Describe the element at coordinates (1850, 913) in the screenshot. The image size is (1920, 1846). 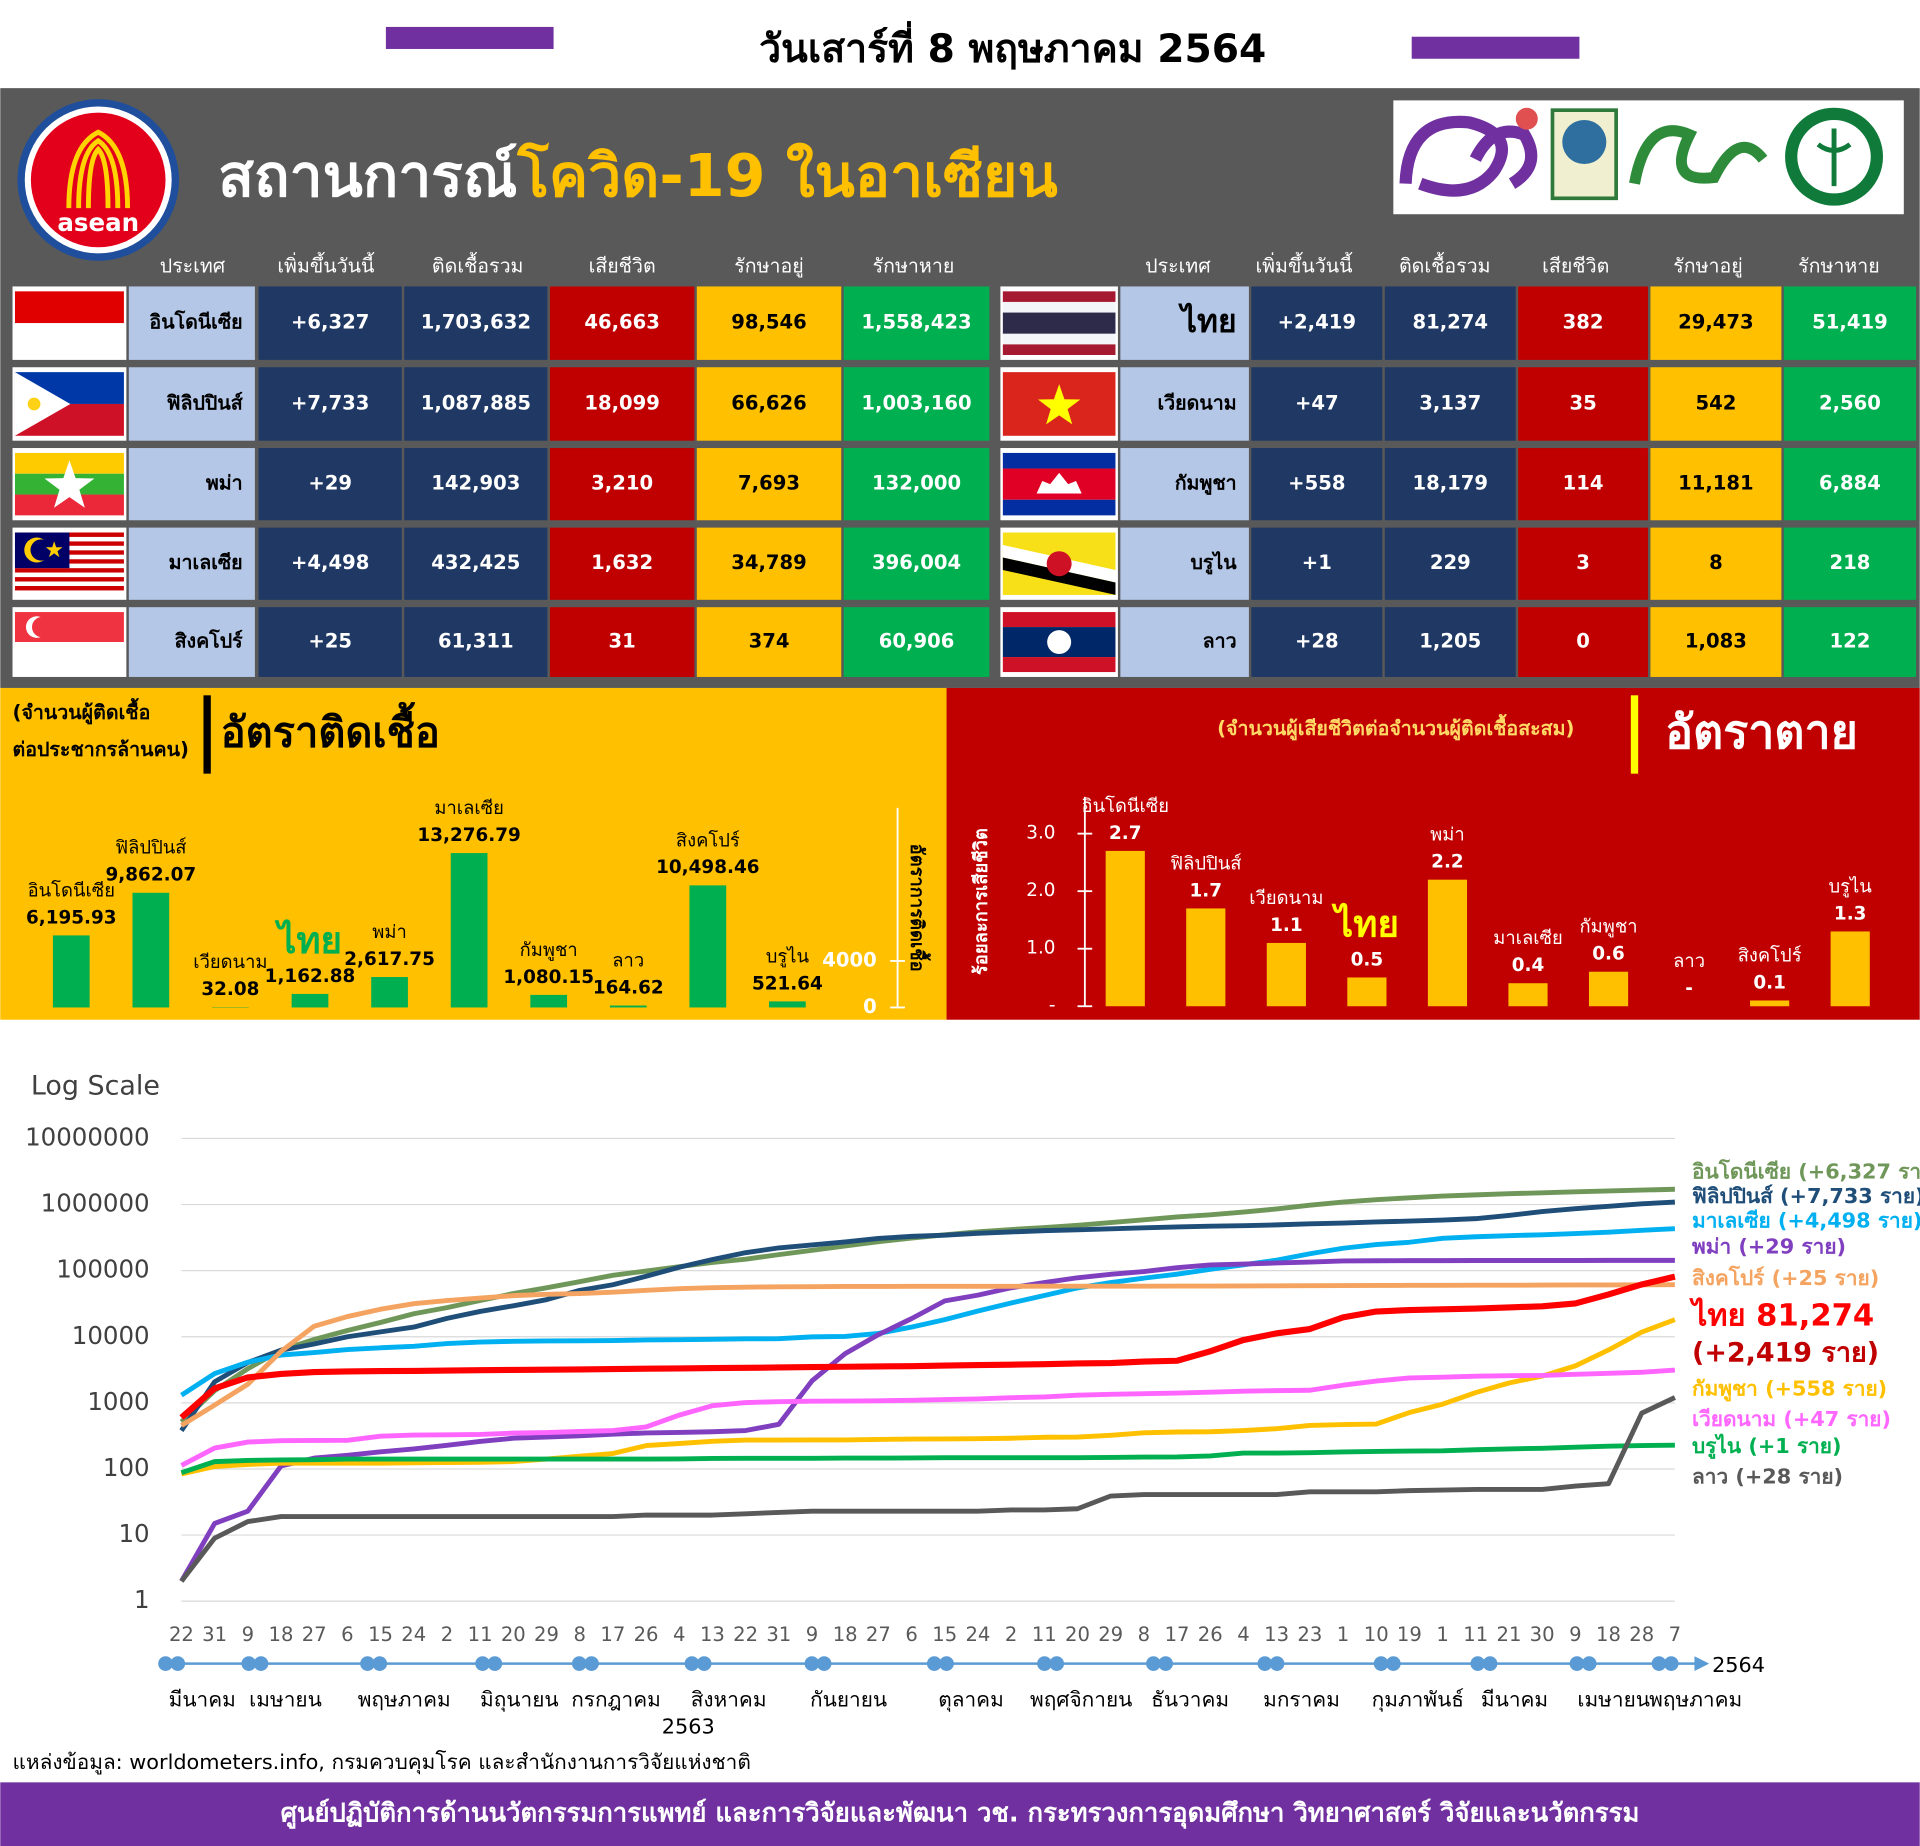
I see `value-label: 1.3` at that location.